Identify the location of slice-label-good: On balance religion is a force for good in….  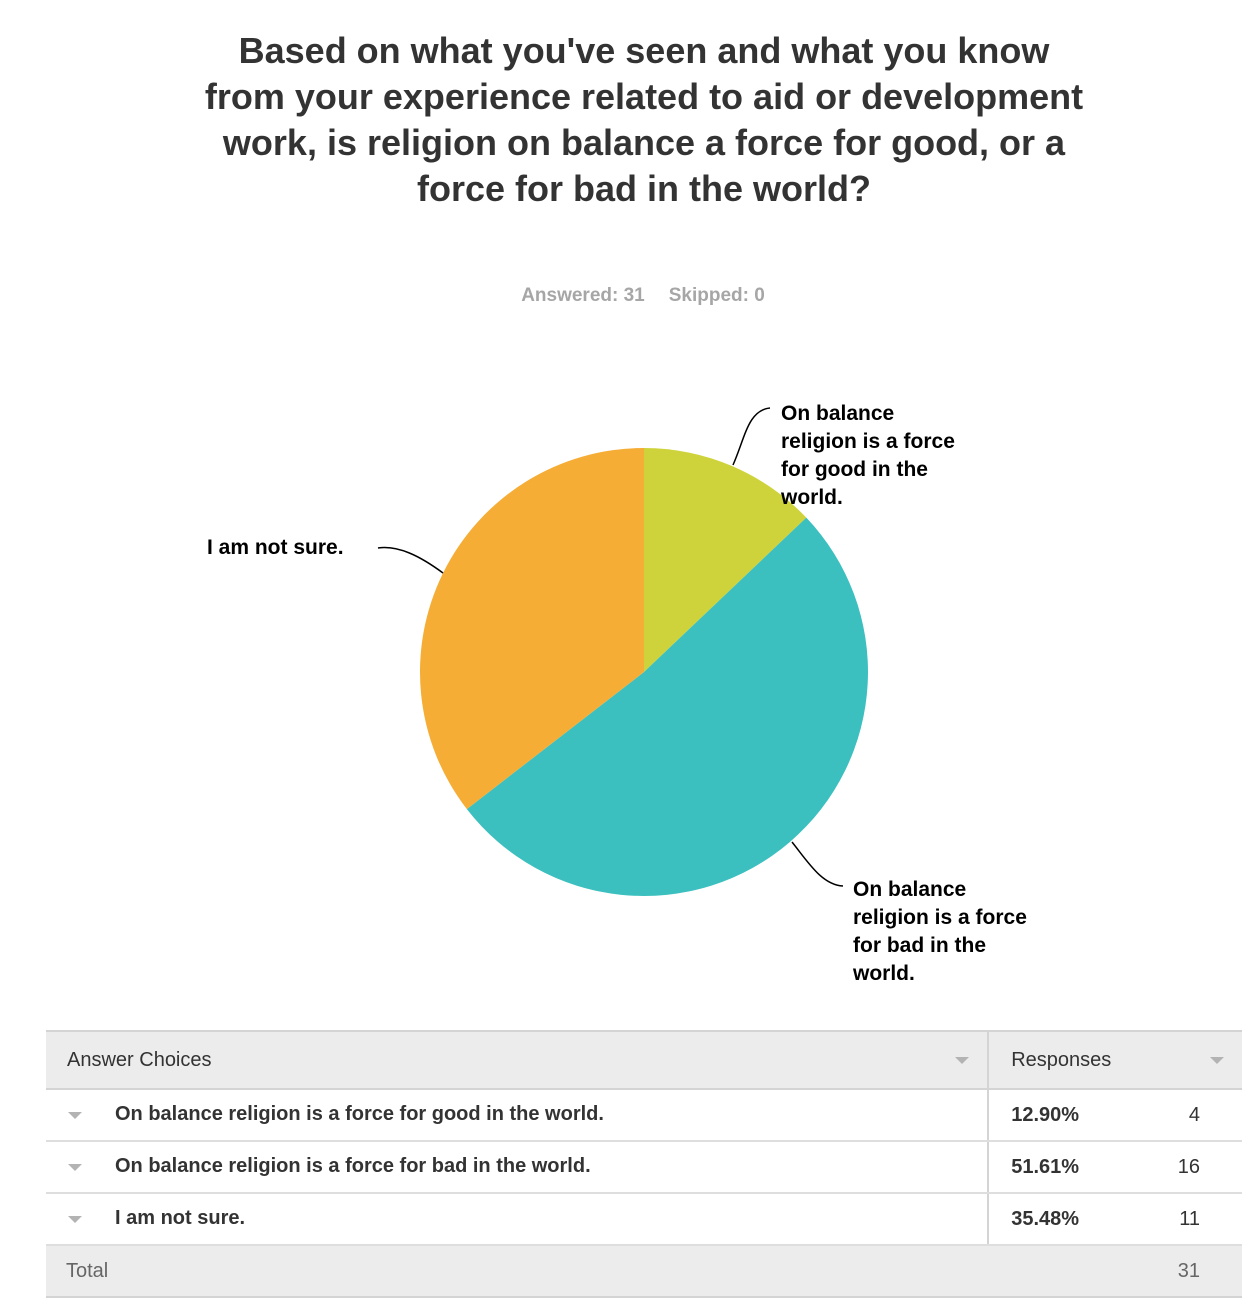
(867, 455).